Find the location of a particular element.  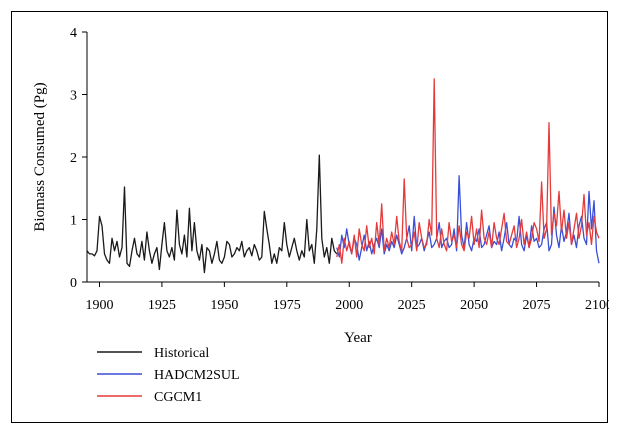

x-tick-label: 1925 is located at coordinates (162, 305).